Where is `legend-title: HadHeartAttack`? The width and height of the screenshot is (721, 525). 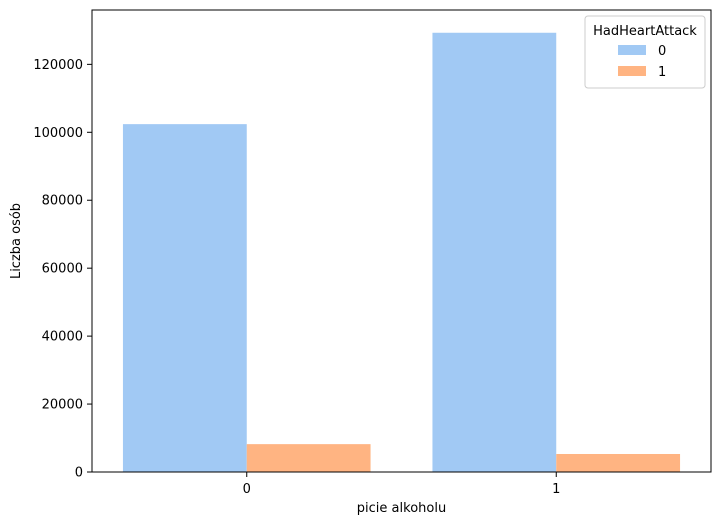 legend-title: HadHeartAttack is located at coordinates (645, 31).